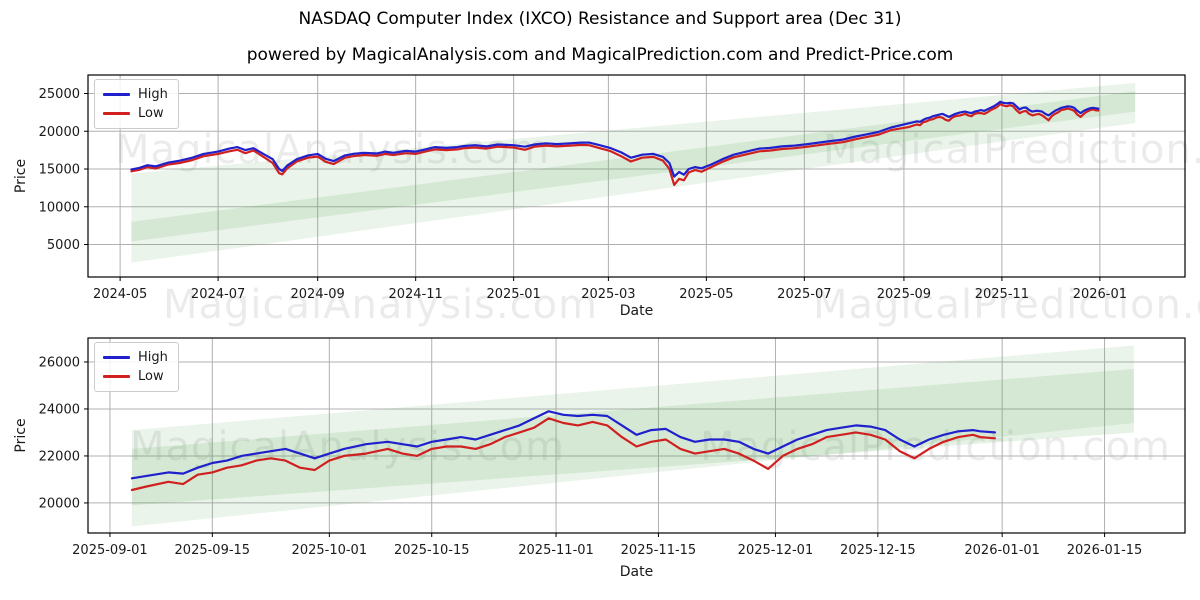  I want to click on x-tick-label: 2026-01-01, so click(1002, 550).